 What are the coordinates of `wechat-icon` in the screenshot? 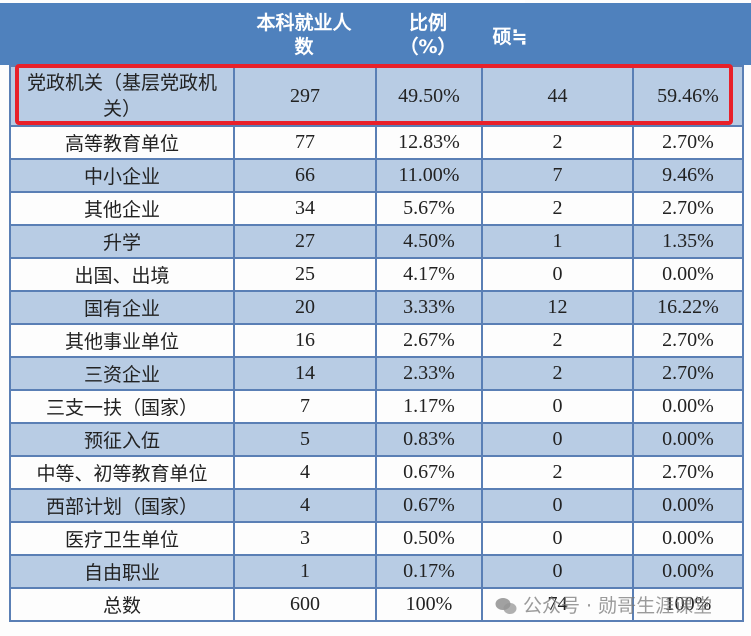 It's located at (506, 606).